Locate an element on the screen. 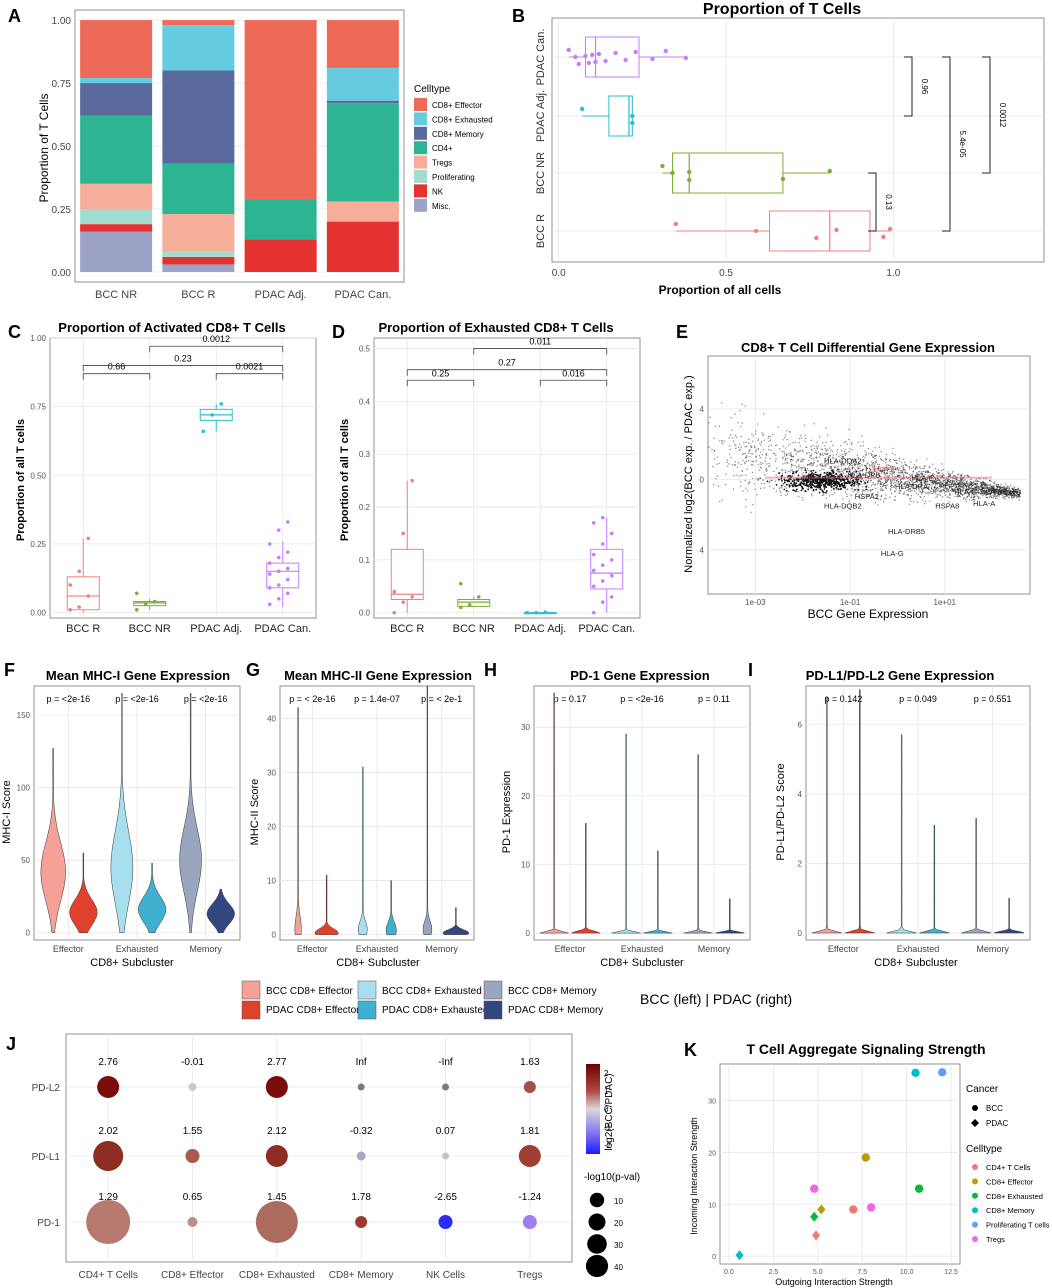 Image resolution: width=1052 pixels, height=1288 pixels. panel-c-x-tick-label: PDAC Can. is located at coordinates (282, 629).